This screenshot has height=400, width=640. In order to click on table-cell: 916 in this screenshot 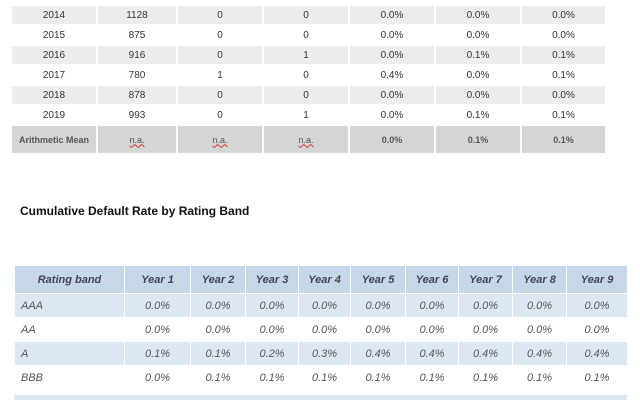, I will do `click(137, 55)`.